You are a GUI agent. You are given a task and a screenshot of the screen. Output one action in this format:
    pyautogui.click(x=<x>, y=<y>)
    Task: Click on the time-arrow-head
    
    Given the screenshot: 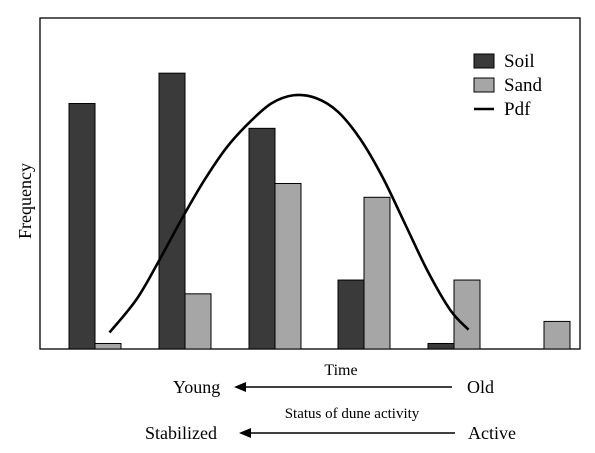 What is the action you would take?
    pyautogui.click(x=240, y=387)
    